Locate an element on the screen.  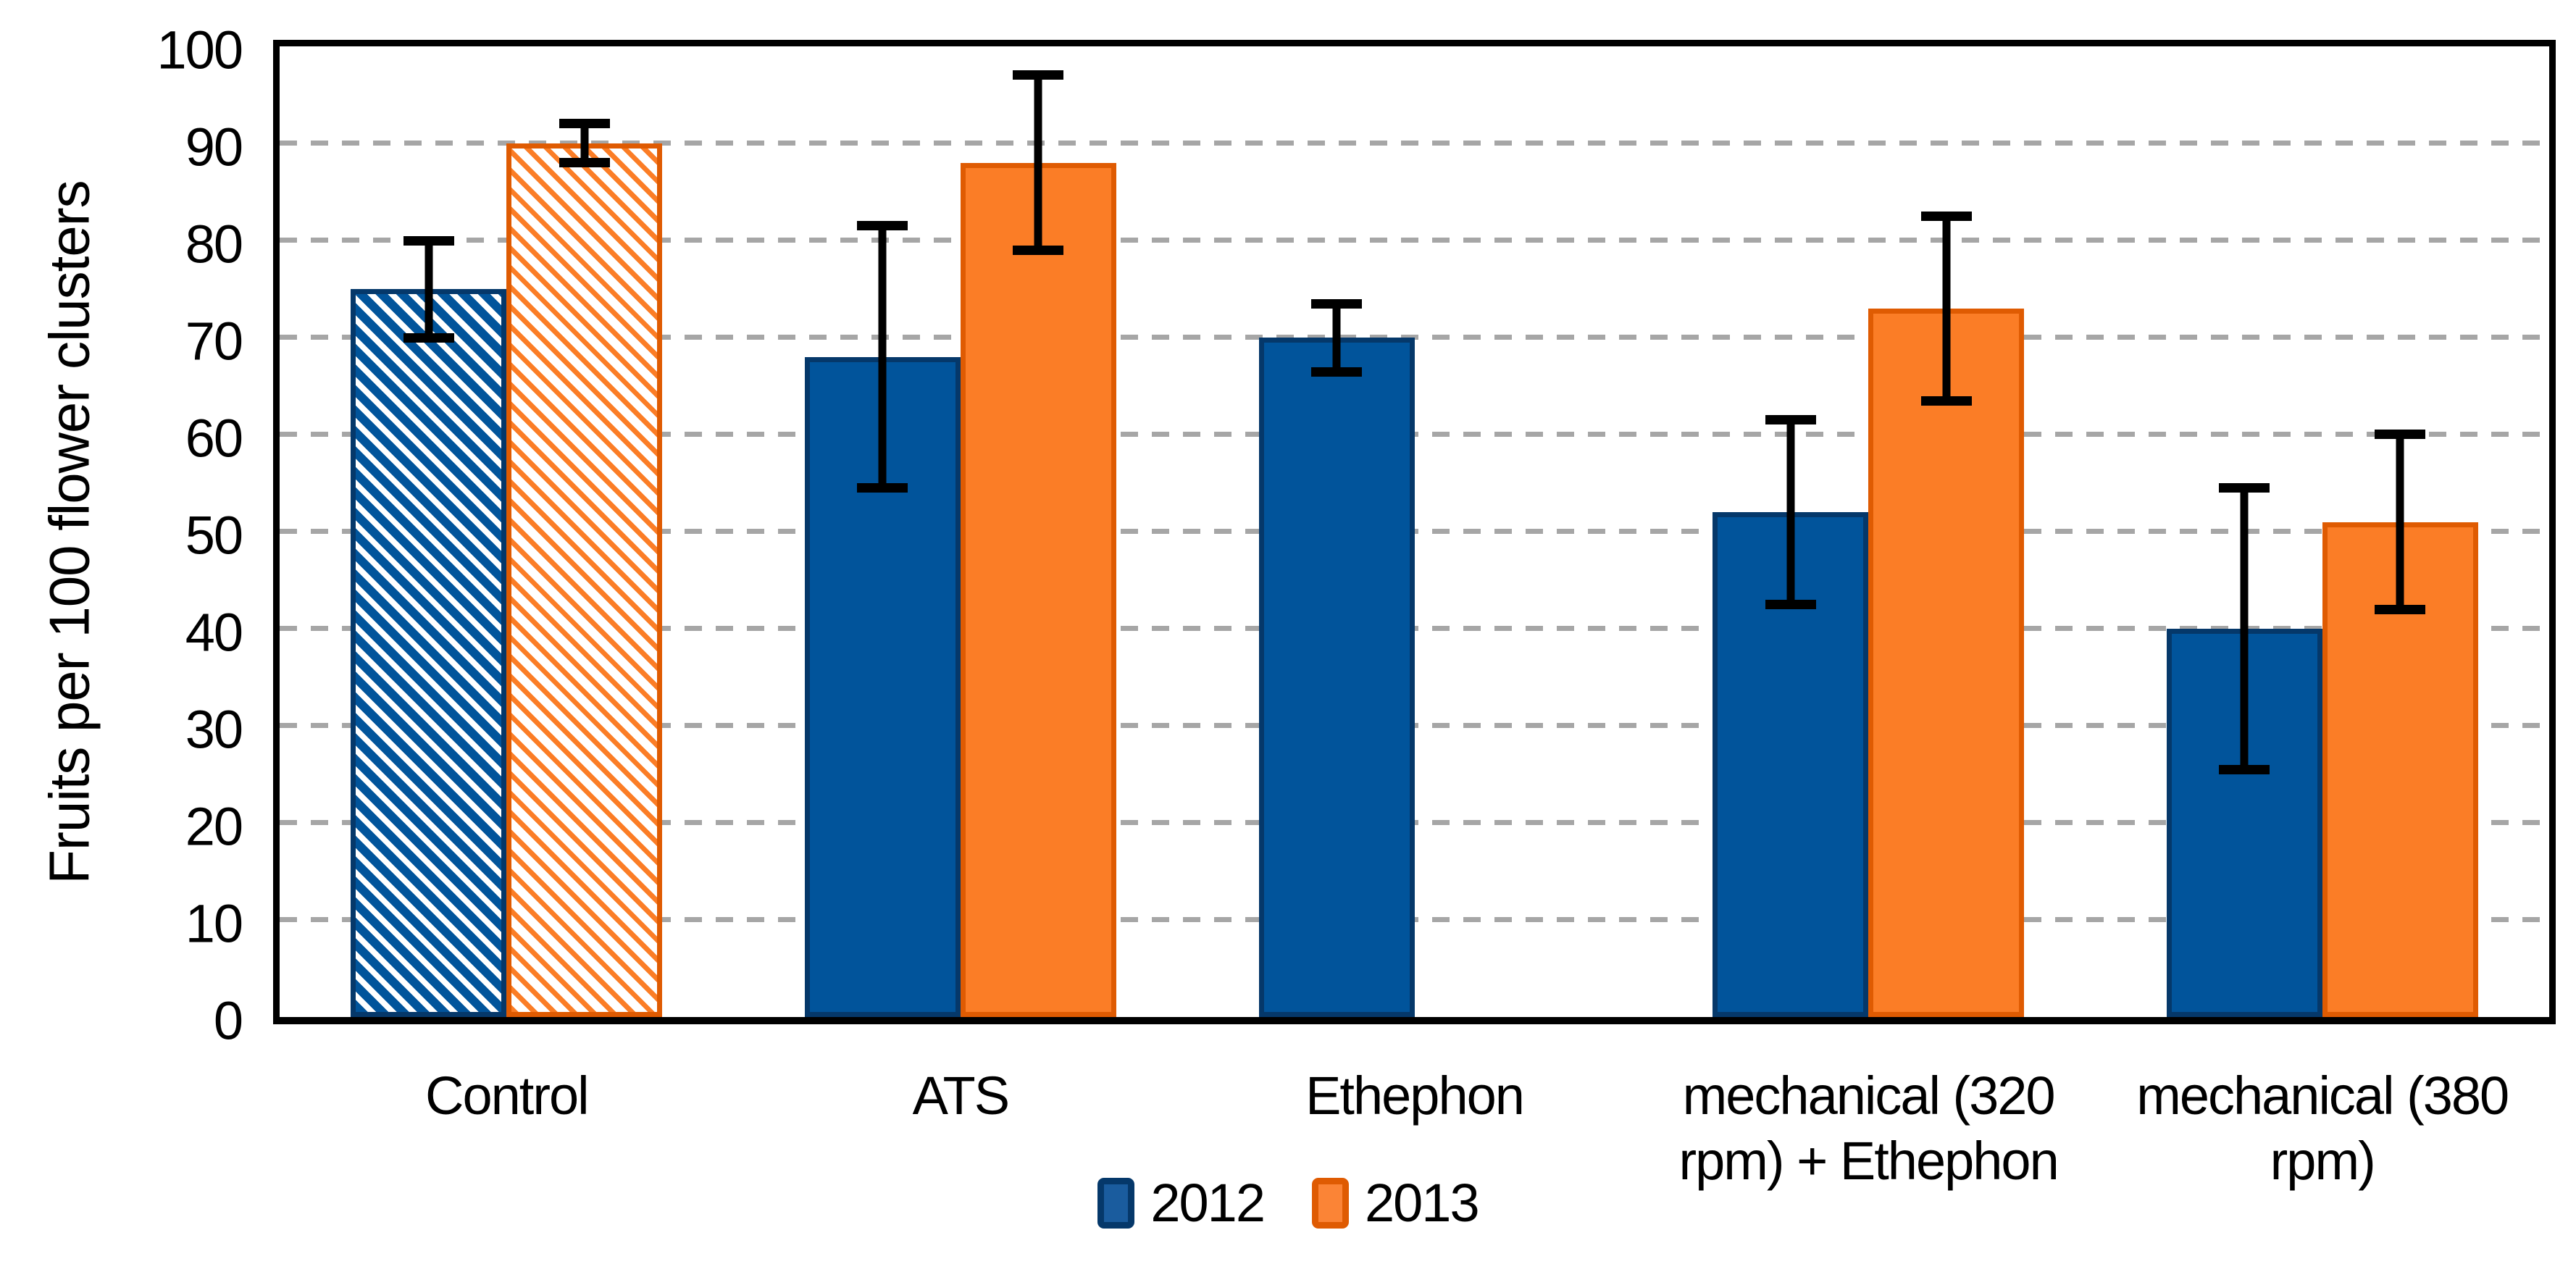
category-label-5: mechanical (380 rpm) is located at coordinates (2322, 1128).